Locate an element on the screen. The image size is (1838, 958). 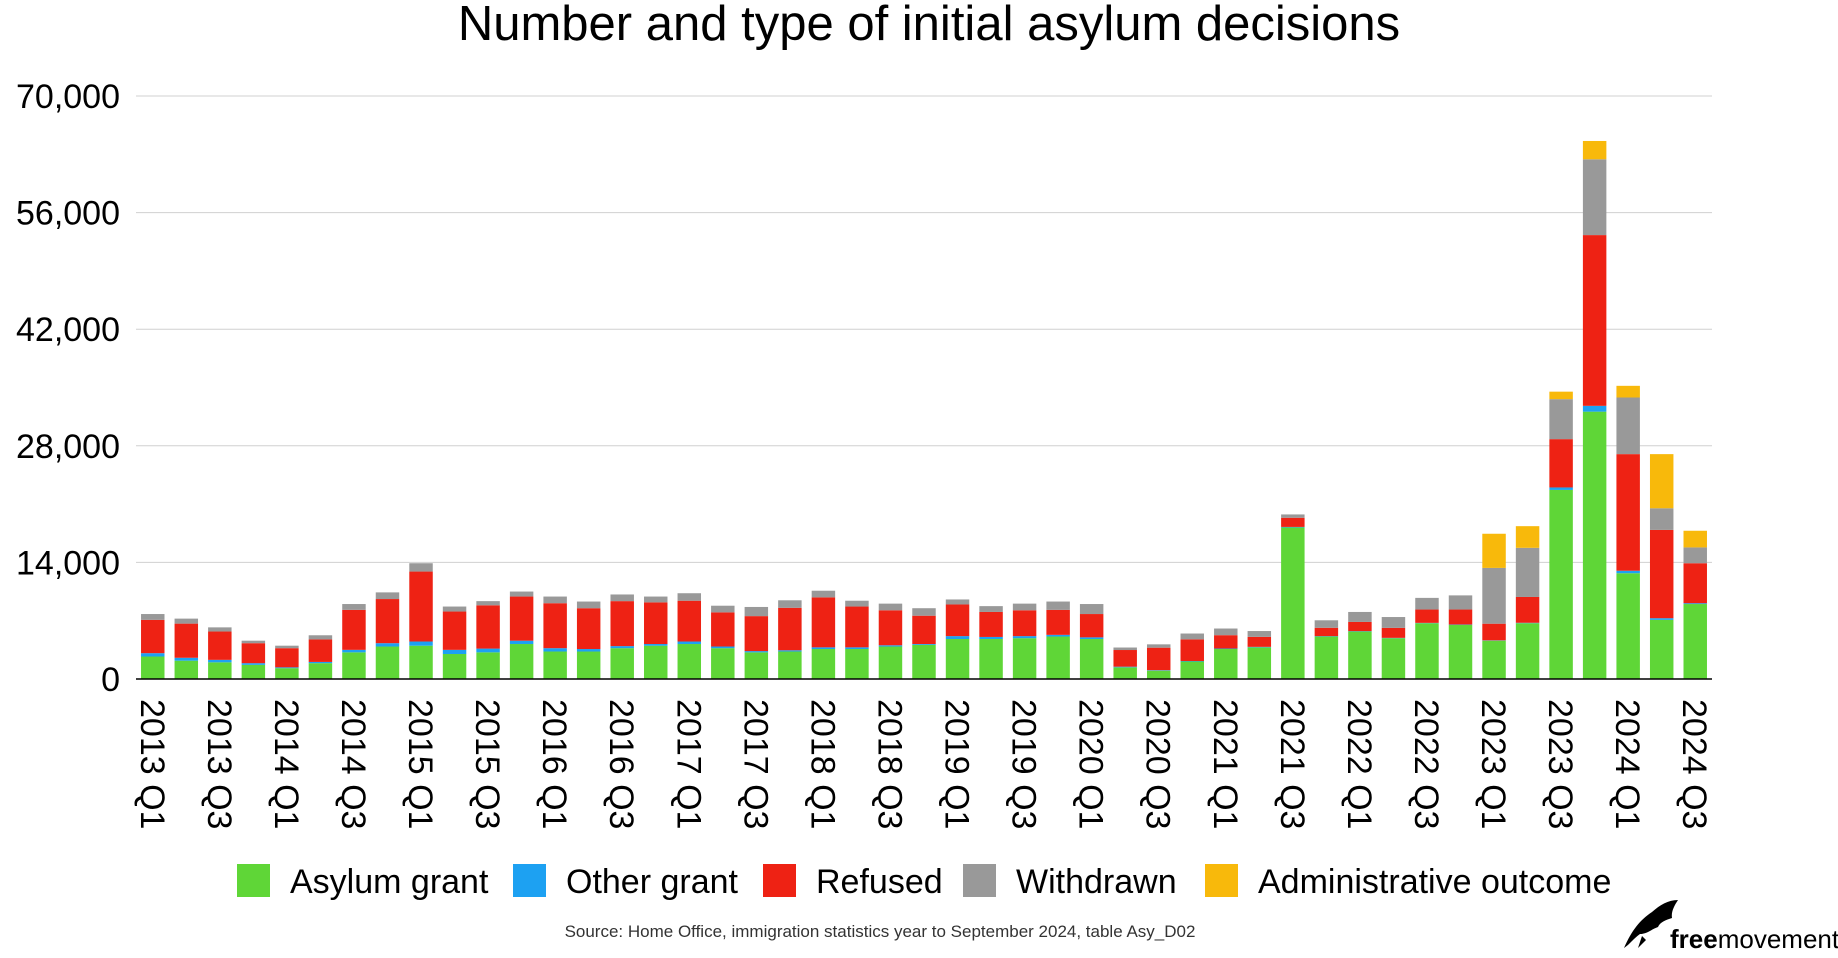
bar-asylum-grant-2016-q2 is located at coordinates (588, 665).